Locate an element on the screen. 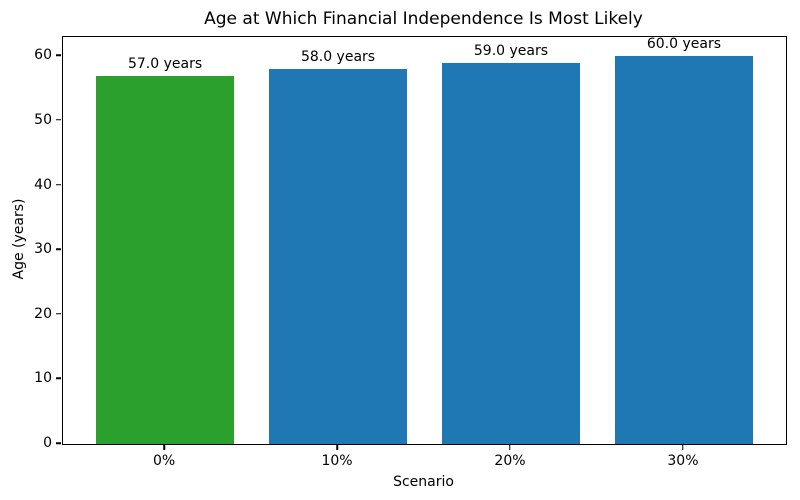  y-tick-label: 20 is located at coordinates (43, 313).